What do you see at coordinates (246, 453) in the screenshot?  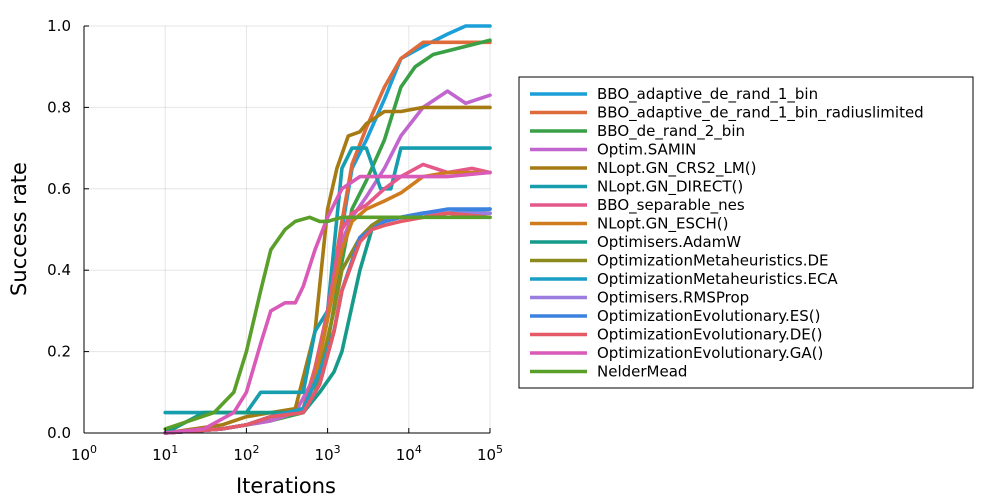 I see `x-tick-label: 10²` at bounding box center [246, 453].